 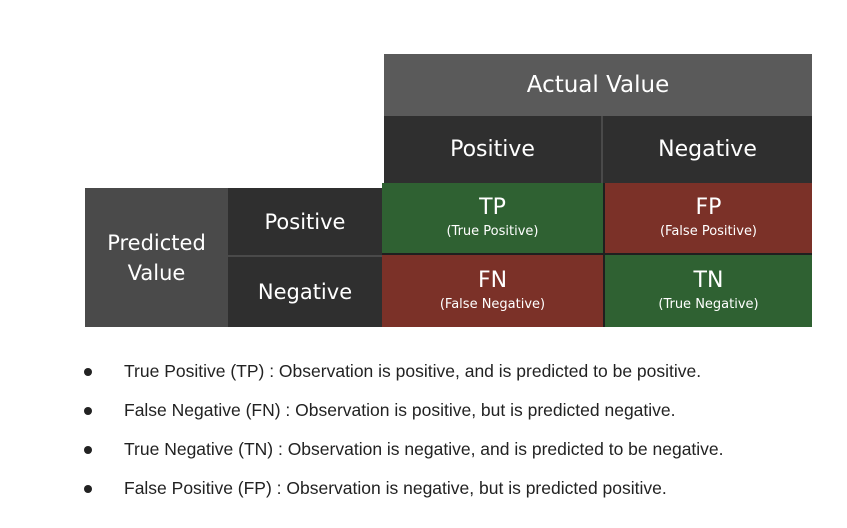 What do you see at coordinates (708, 280) in the screenshot?
I see `tn-abbr: TN` at bounding box center [708, 280].